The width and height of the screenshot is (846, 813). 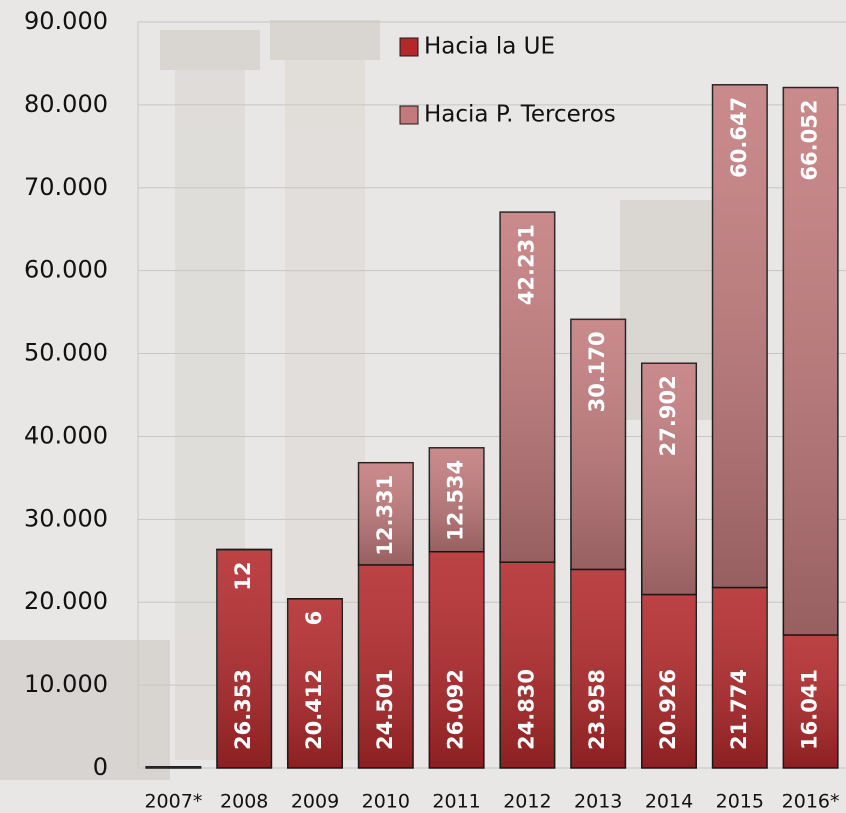 I want to click on value-label: 24.830, so click(x=526, y=709).